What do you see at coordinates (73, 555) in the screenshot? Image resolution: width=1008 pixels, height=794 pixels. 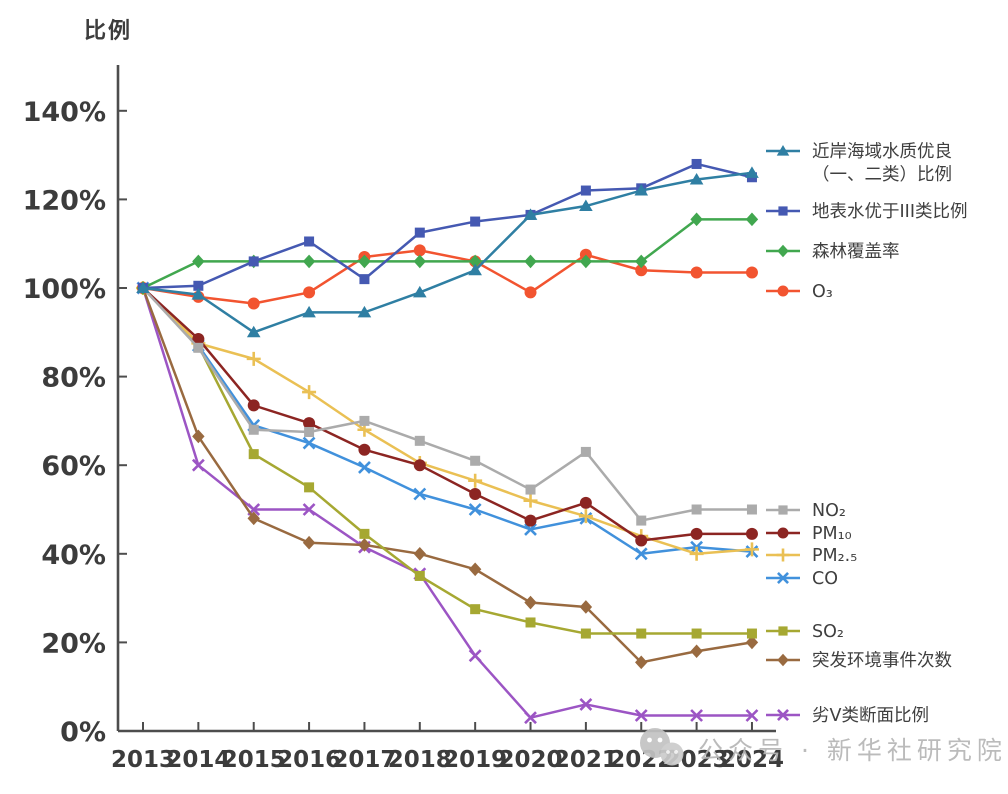 I see `y-tick-label: 40%` at bounding box center [73, 555].